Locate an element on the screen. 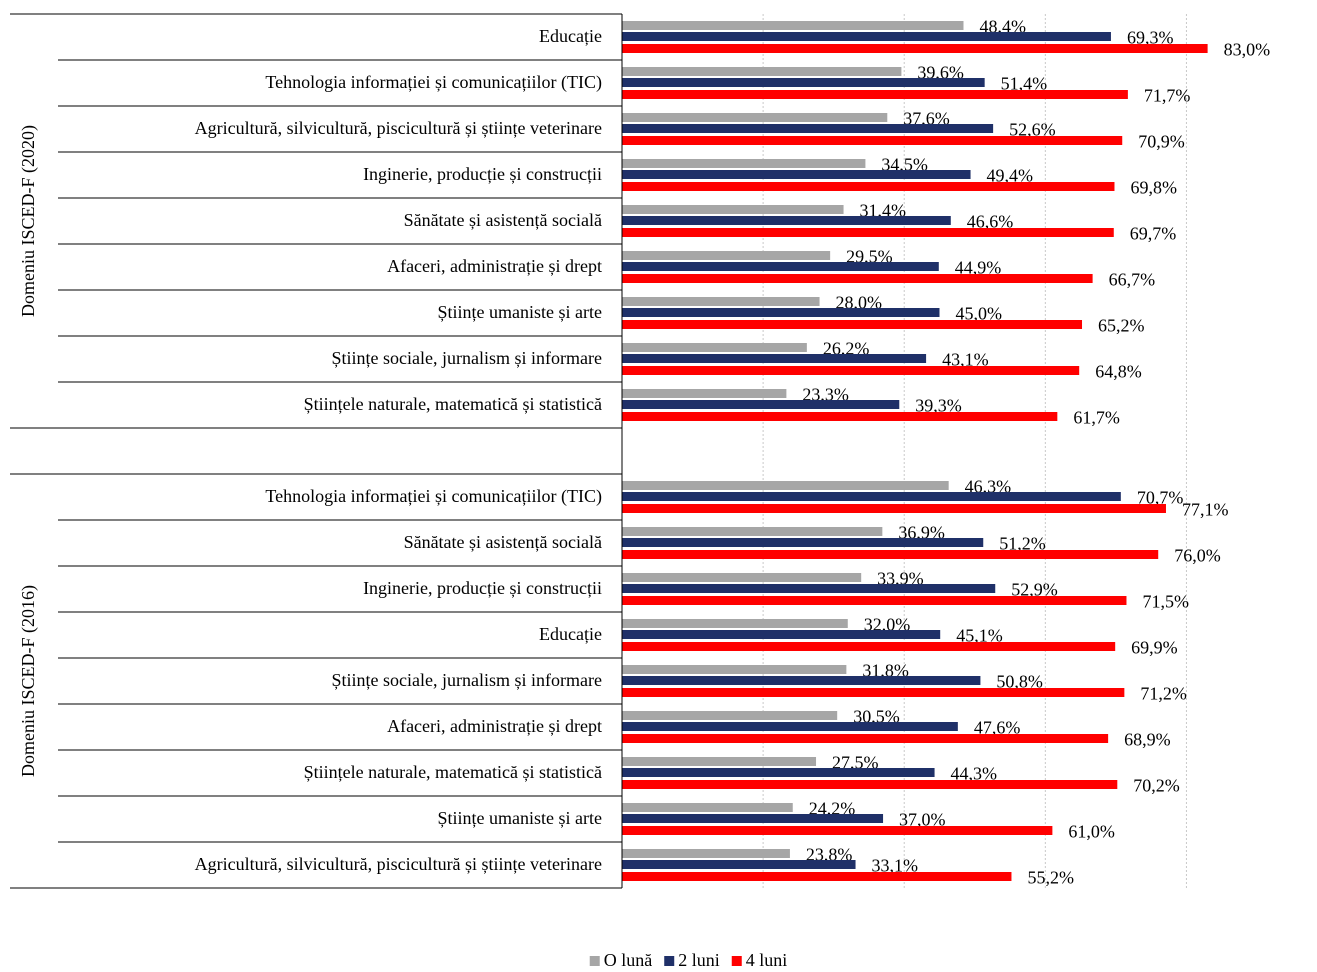 The image size is (1317, 972). legend-label: 2 luni is located at coordinates (699, 960).